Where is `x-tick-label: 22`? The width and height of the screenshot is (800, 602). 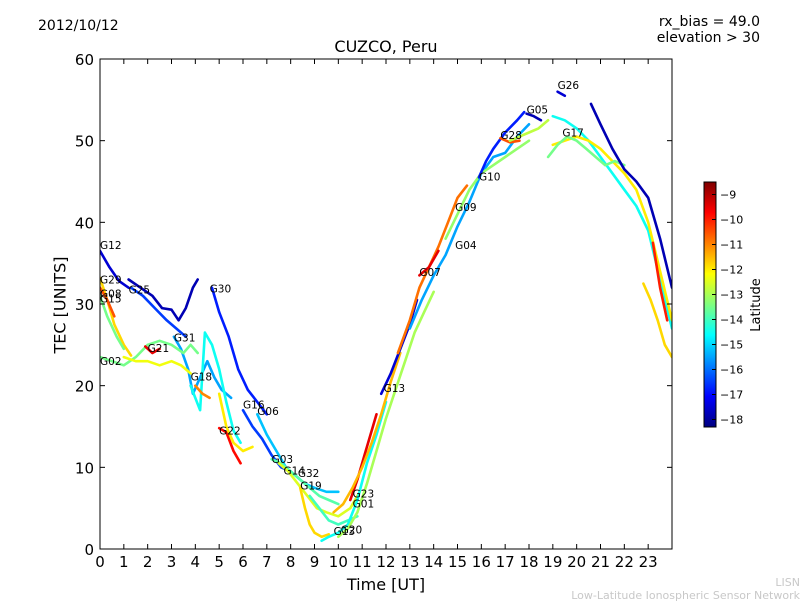 x-tick-label: 22 is located at coordinates (624, 562).